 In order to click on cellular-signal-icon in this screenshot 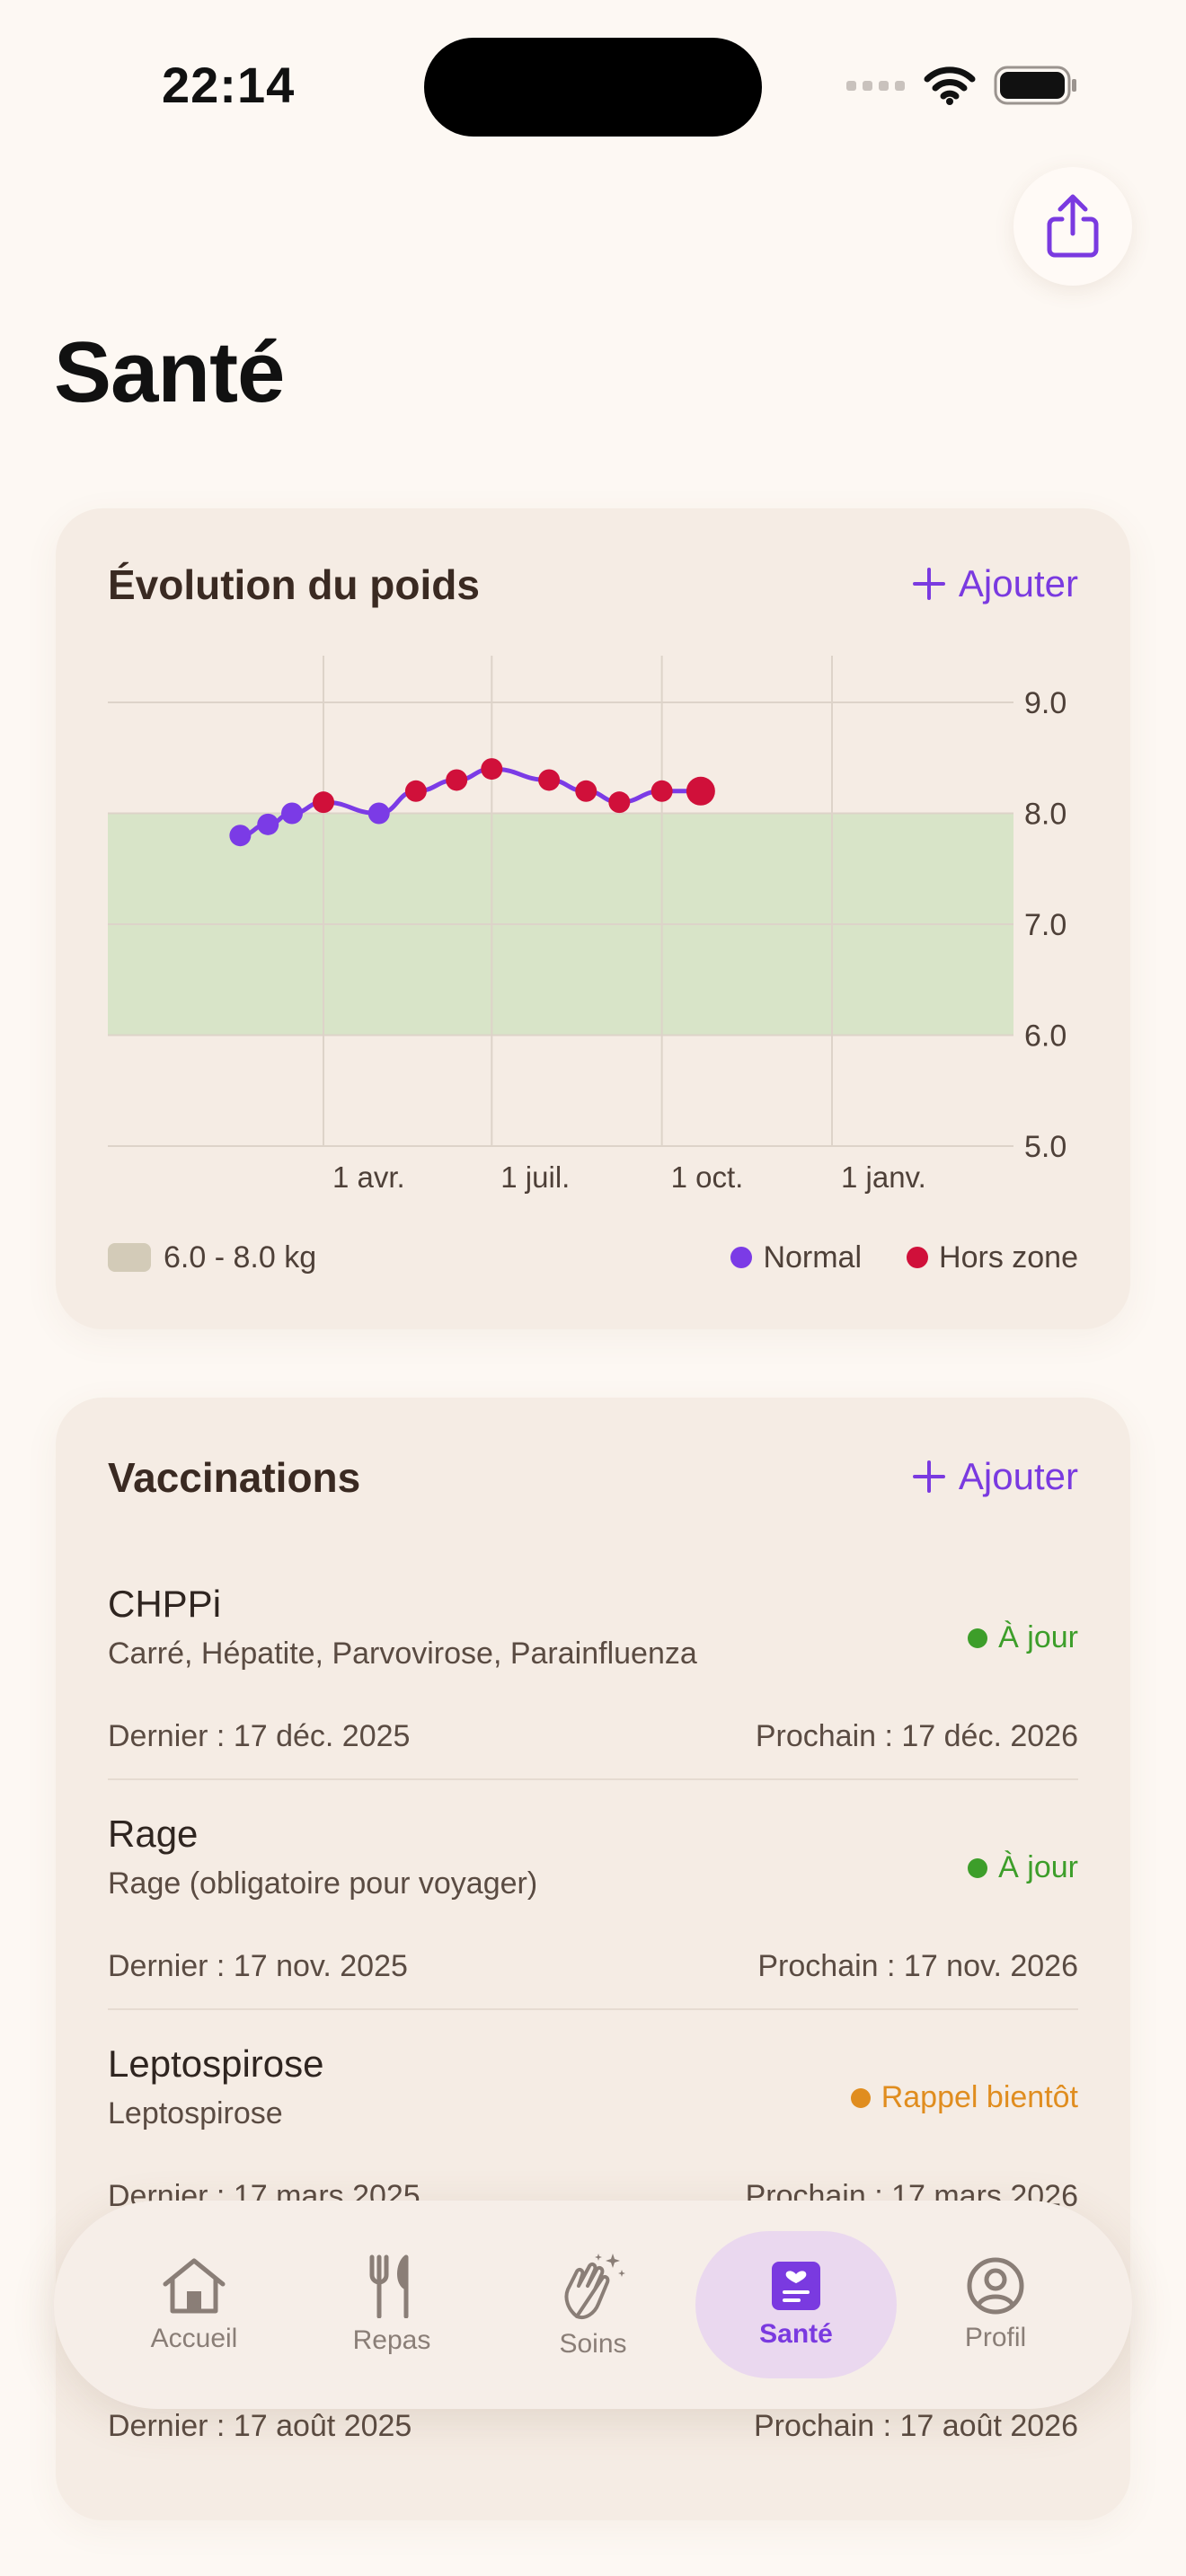, I will do `click(875, 86)`.